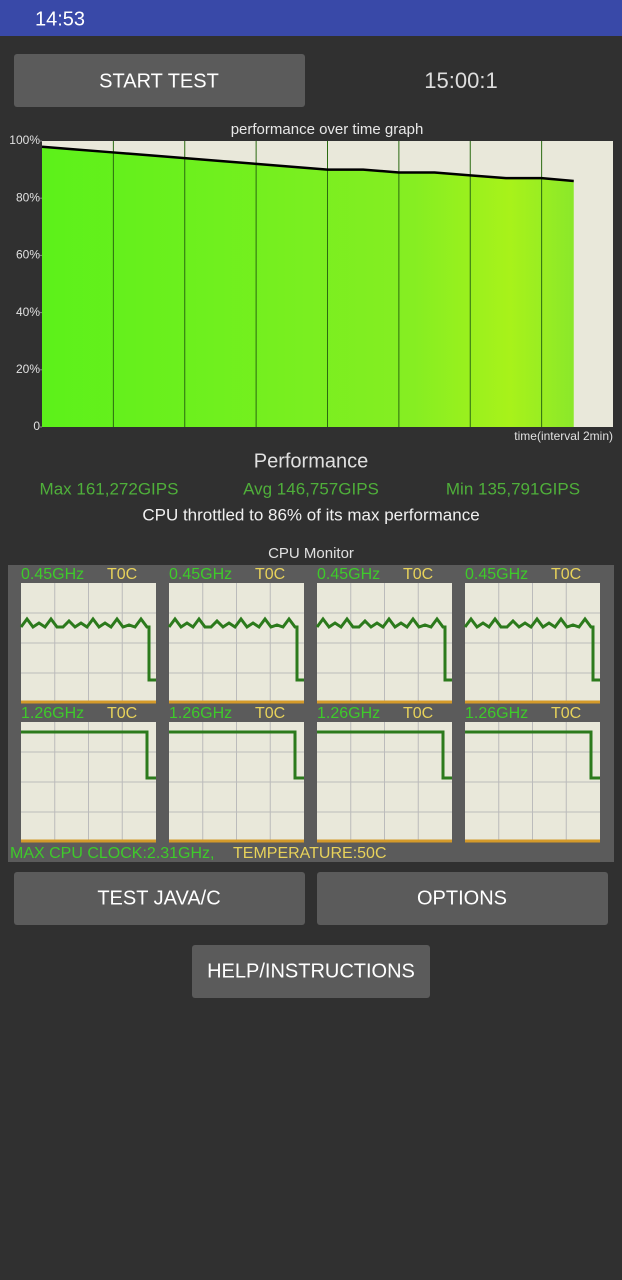  I want to click on timer: 15:00:1, so click(460, 80).